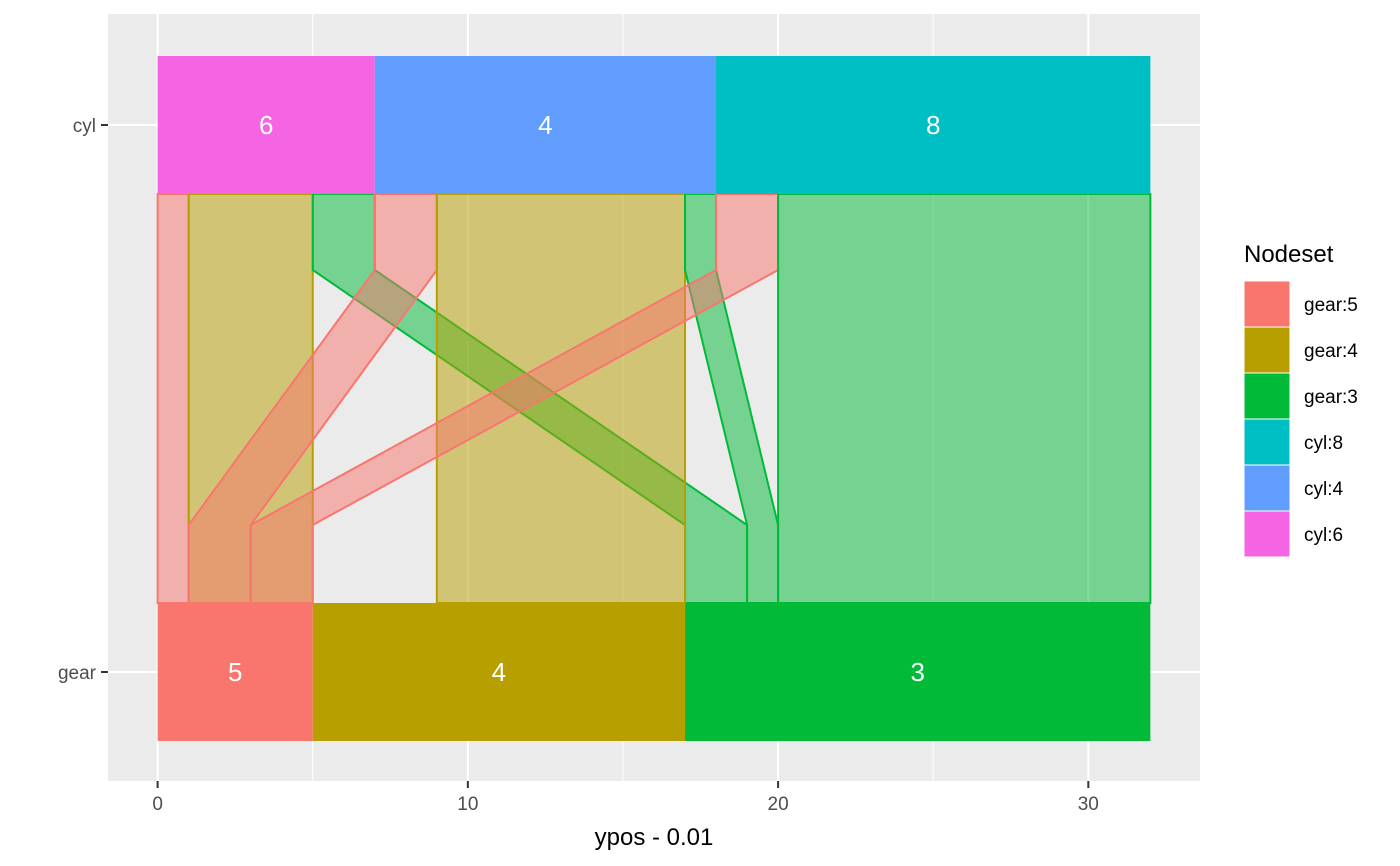 The height and width of the screenshot is (866, 1400). Describe the element at coordinates (157, 804) in the screenshot. I see `x-tick-label: 0` at that location.